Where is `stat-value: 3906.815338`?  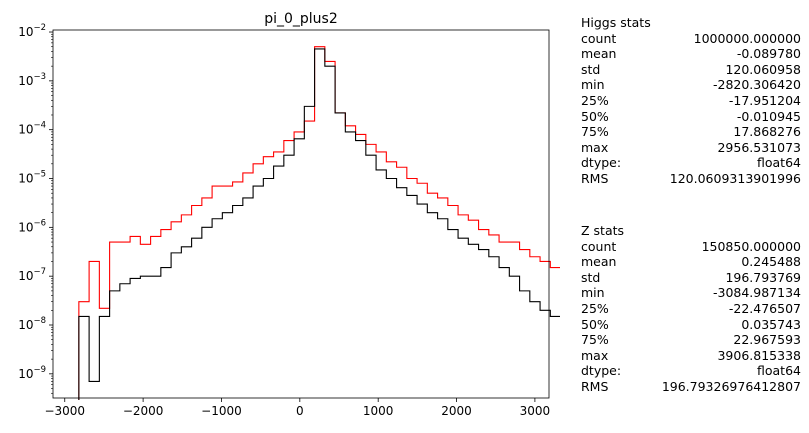 stat-value: 3906.815338 is located at coordinates (759, 355).